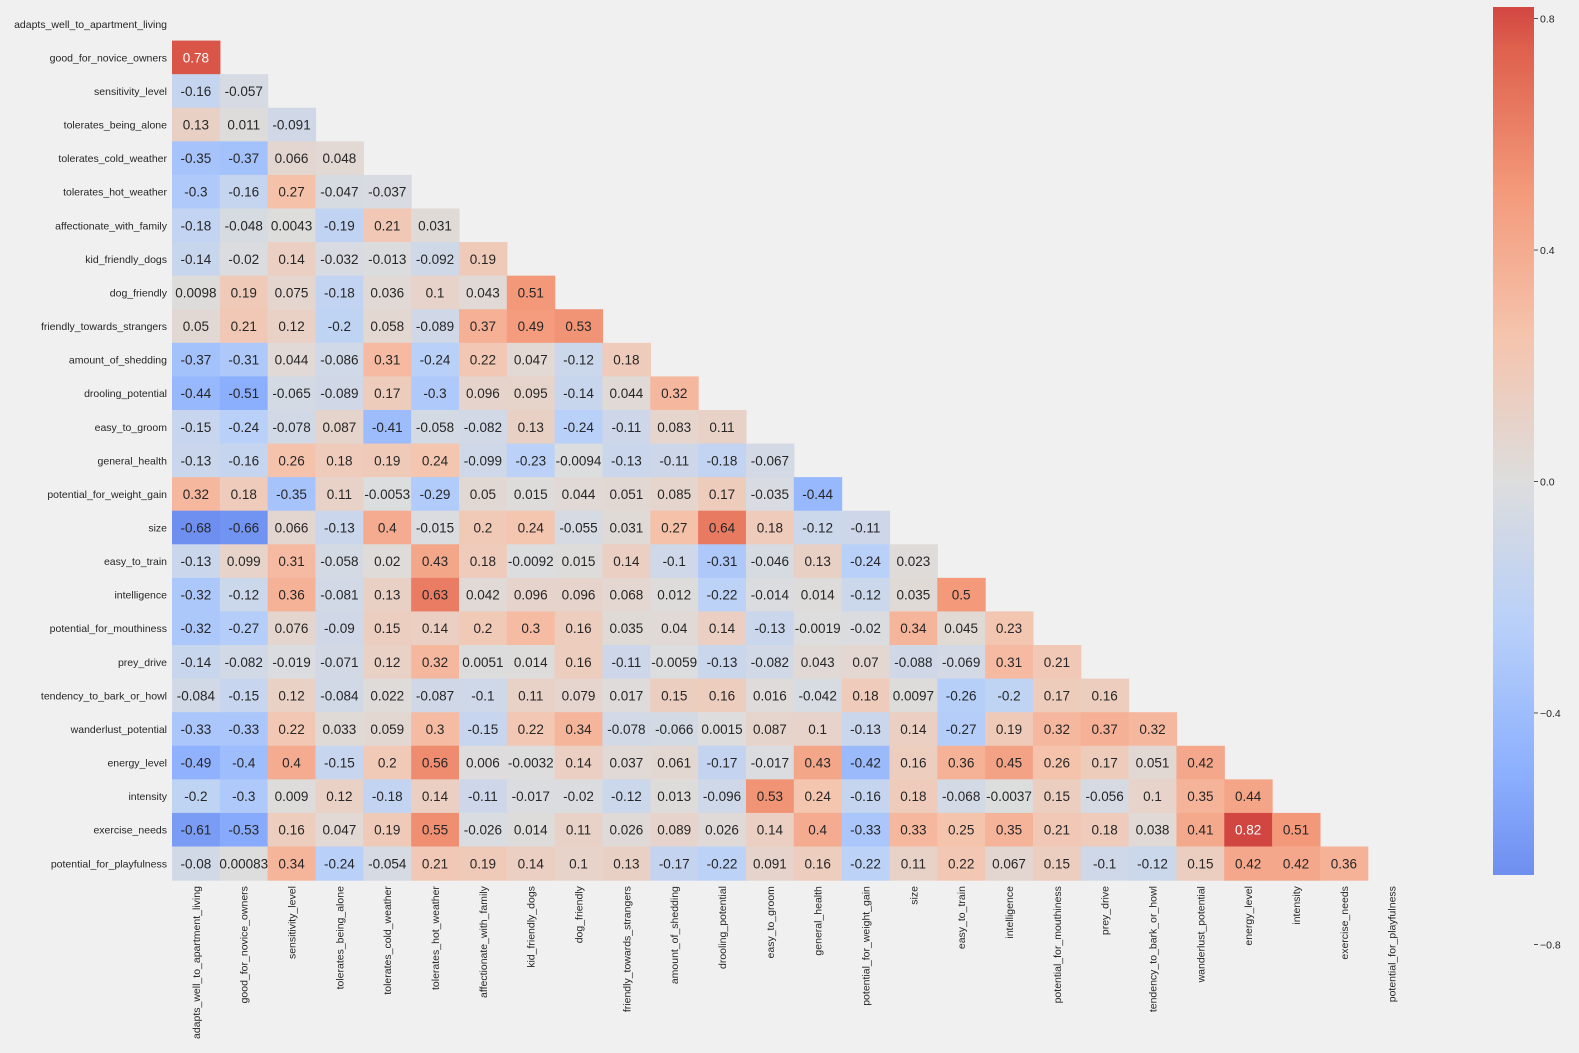 The image size is (1579, 1053). I want to click on cell-value-label: 0.1, so click(1152, 796).